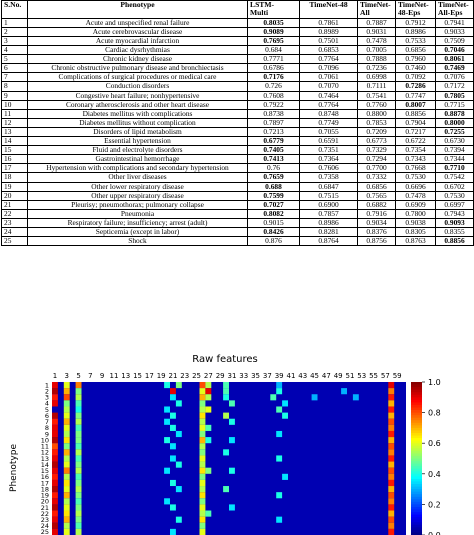 Image resolution: width=474 pixels, height=535 pixels. What do you see at coordinates (14, 195) in the screenshot?
I see `row-index: 20` at bounding box center [14, 195].